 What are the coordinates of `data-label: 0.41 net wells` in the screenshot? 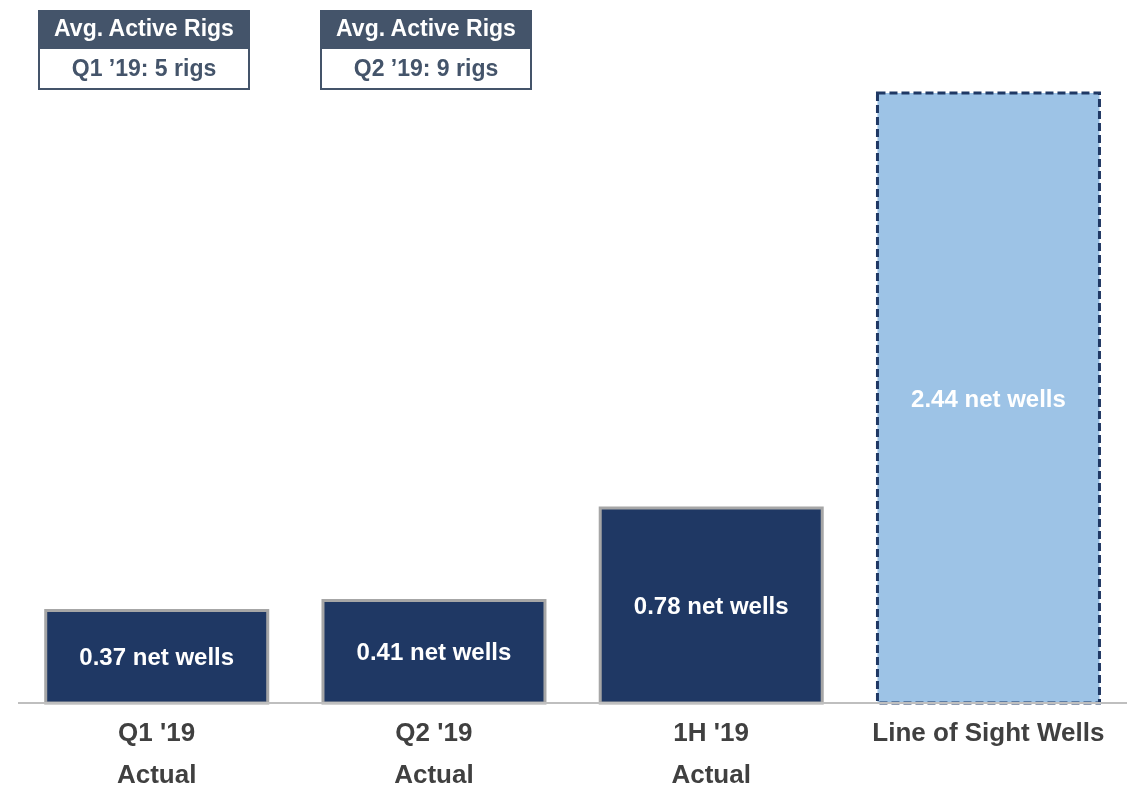 It's located at (434, 652).